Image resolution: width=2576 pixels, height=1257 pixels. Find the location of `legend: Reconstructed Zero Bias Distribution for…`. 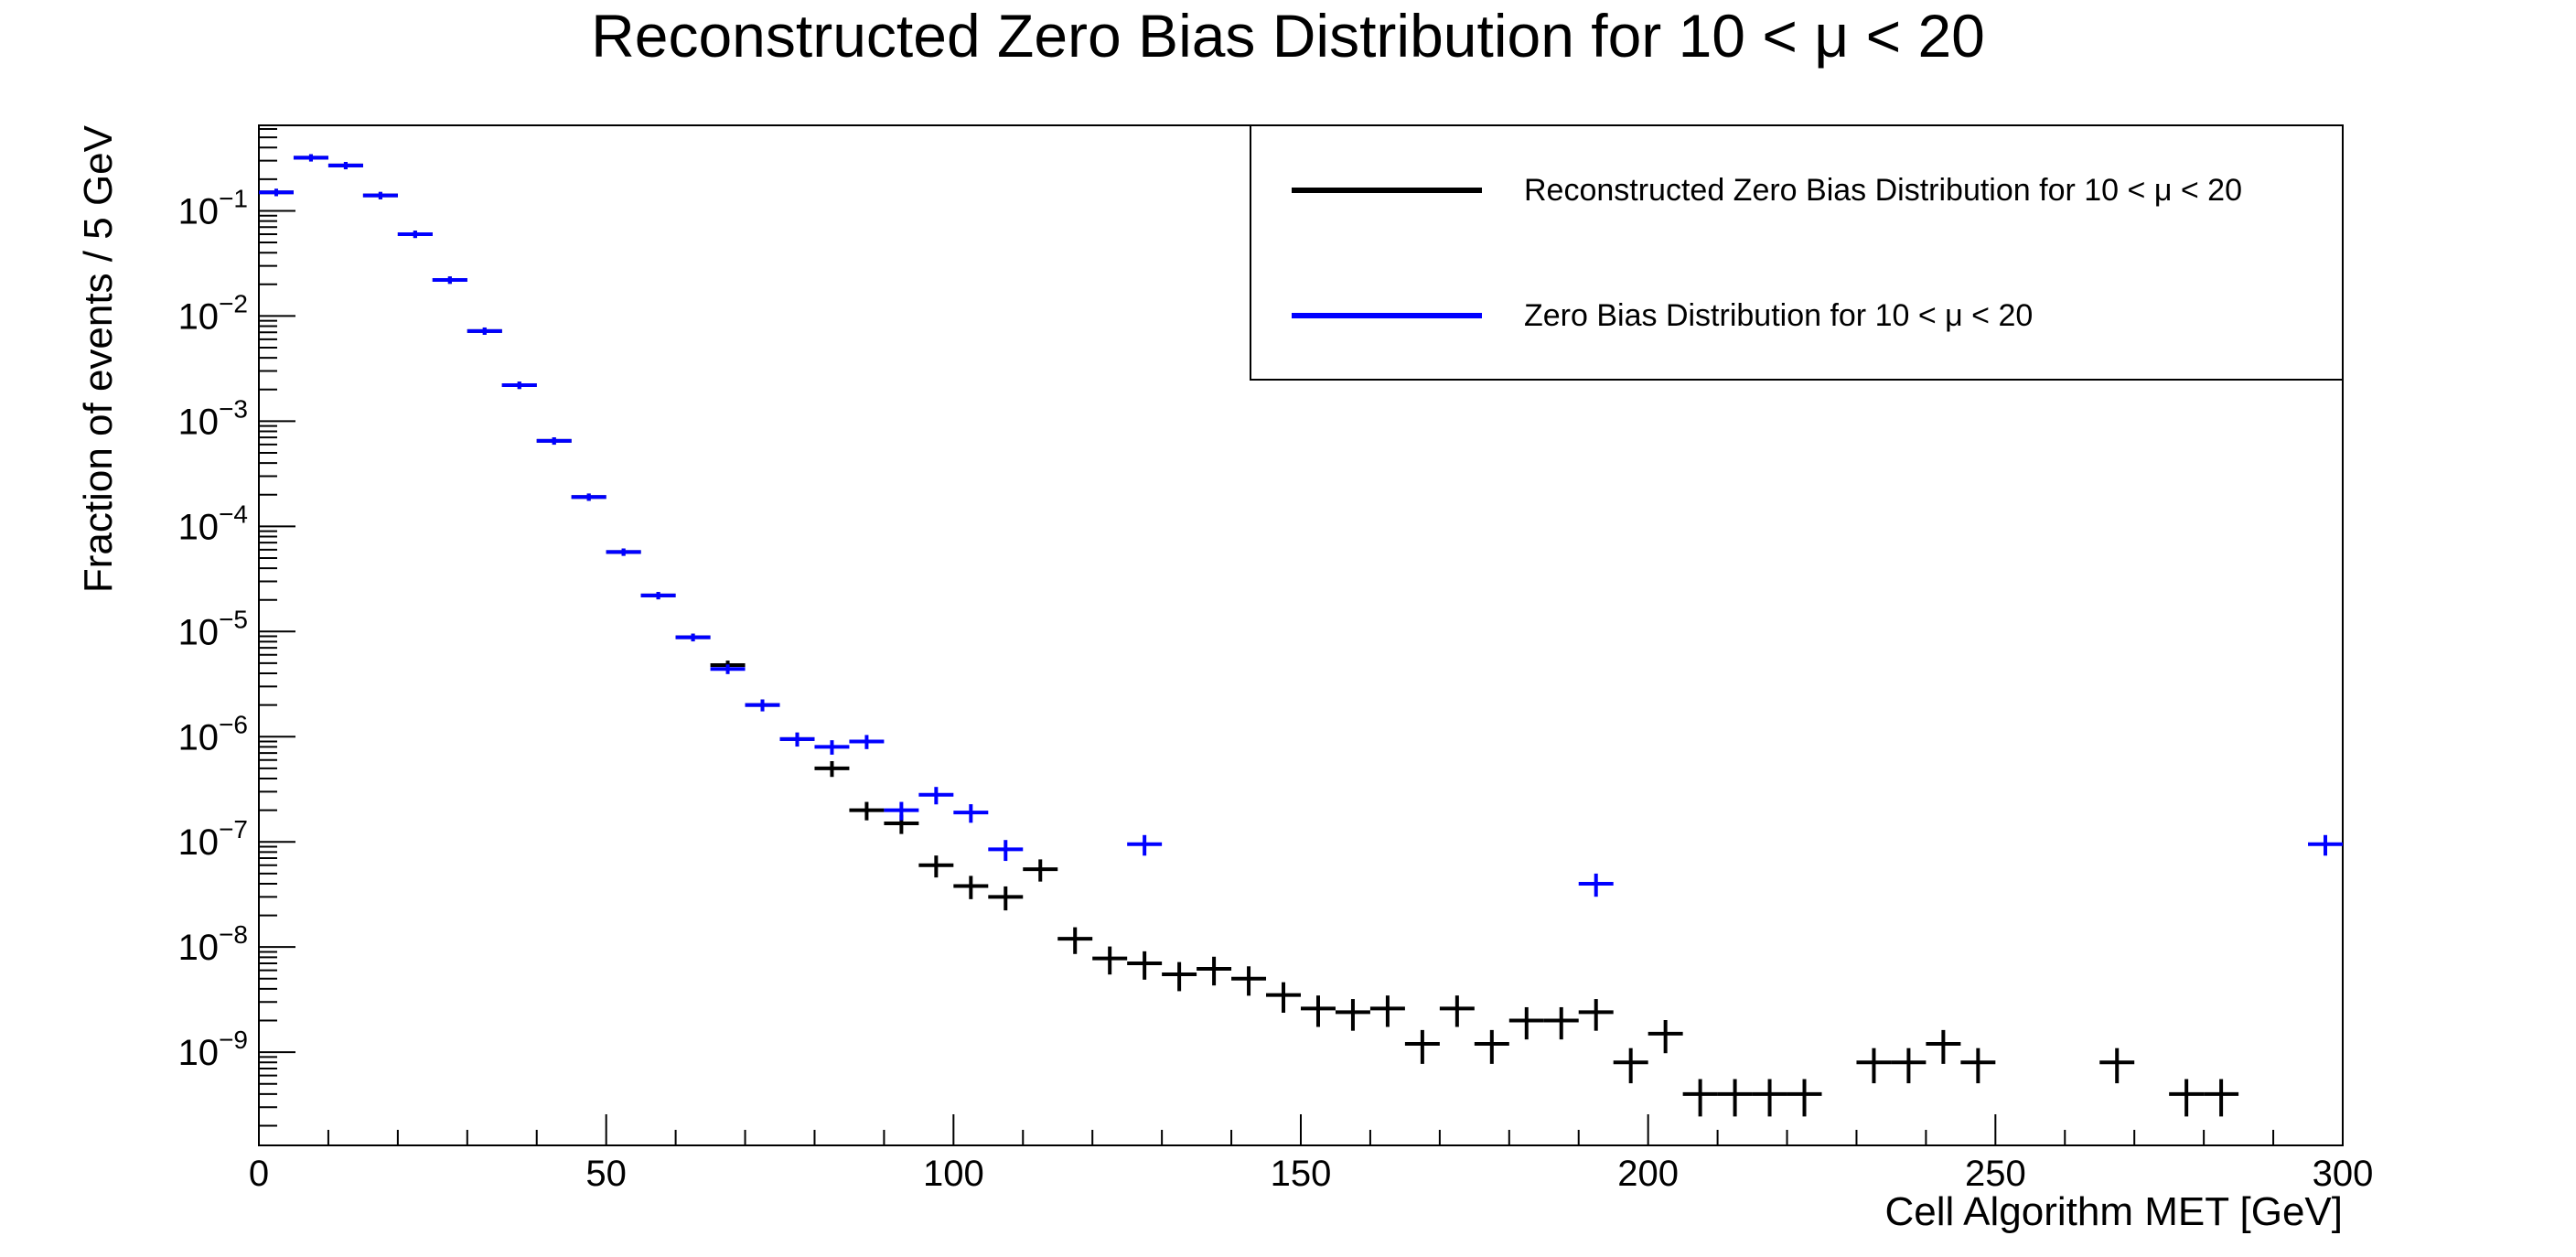

legend: Reconstructed Zero Bias Distribution for… is located at coordinates (1797, 252).